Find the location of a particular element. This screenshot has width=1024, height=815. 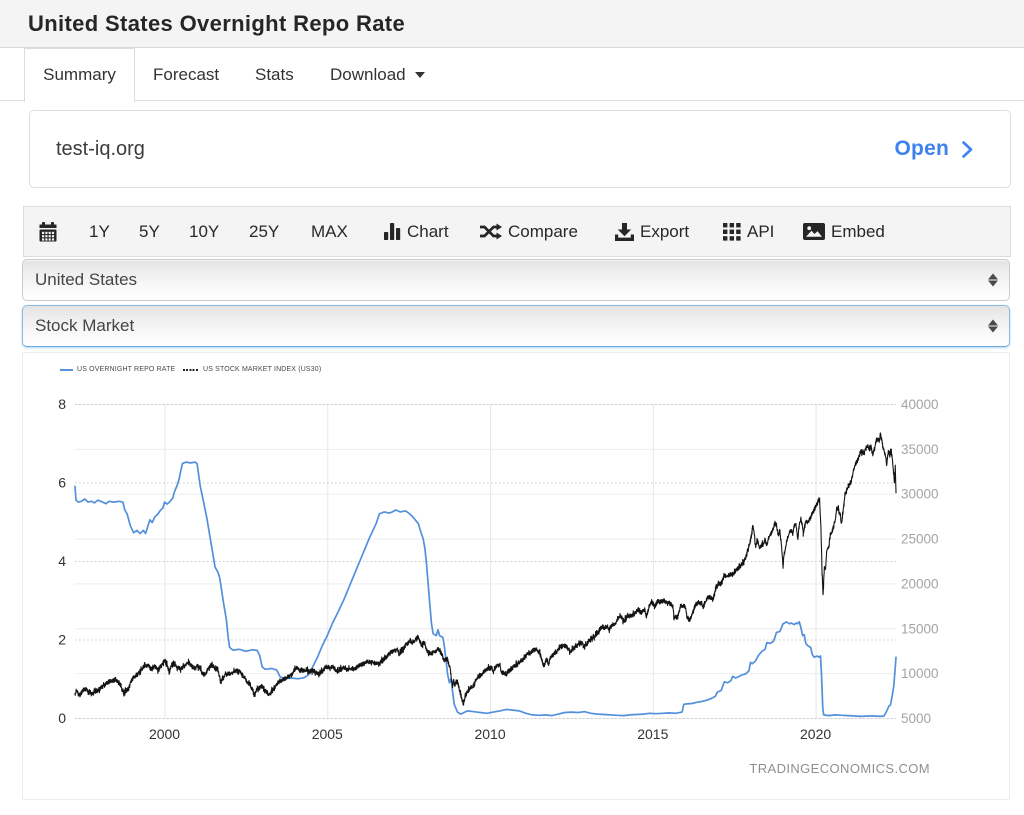

tab-summary: Summary is located at coordinates (79, 75).